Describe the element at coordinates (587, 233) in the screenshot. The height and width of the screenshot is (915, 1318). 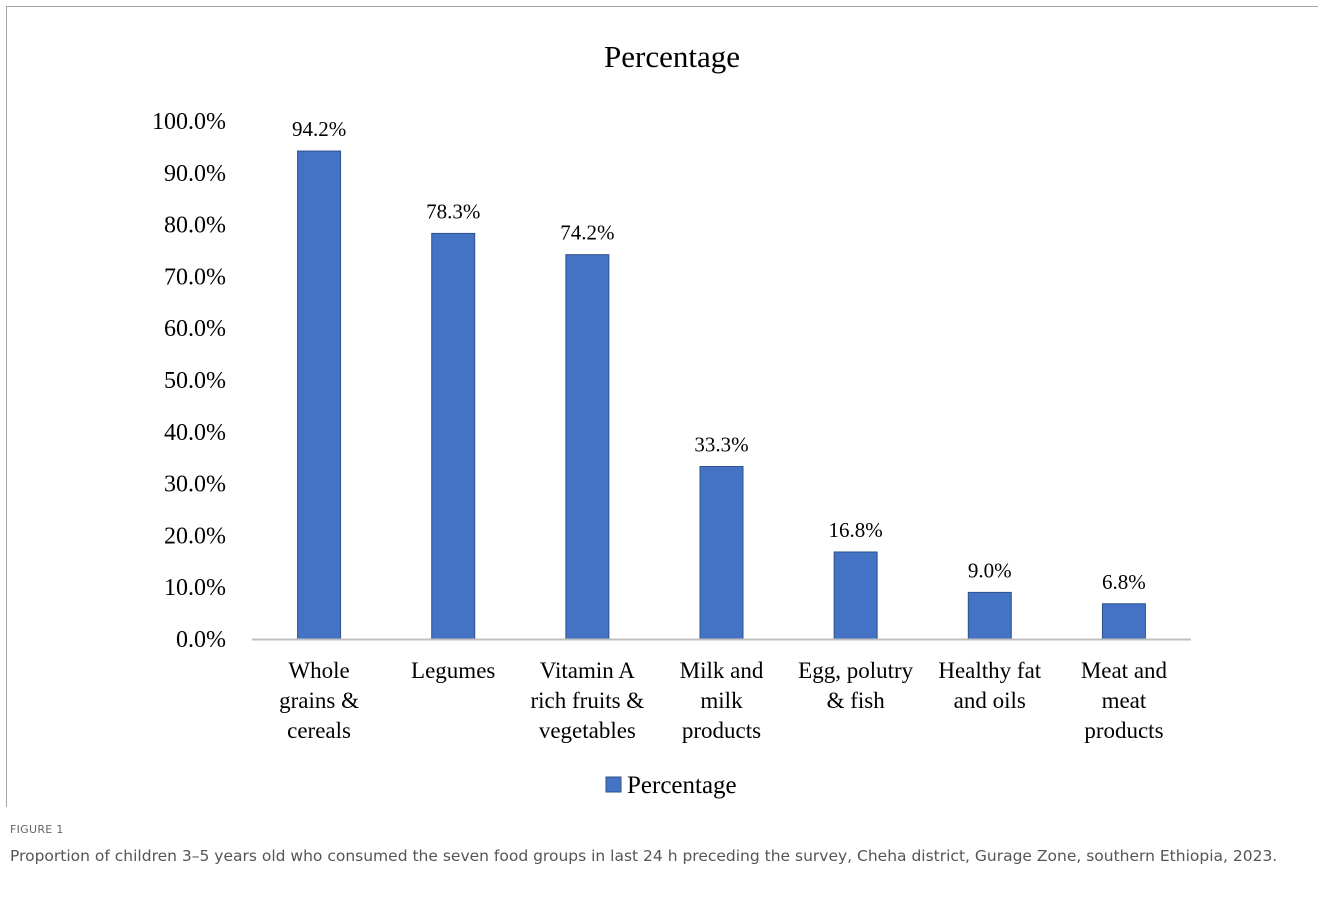
I see `data-label: 74.2%` at that location.